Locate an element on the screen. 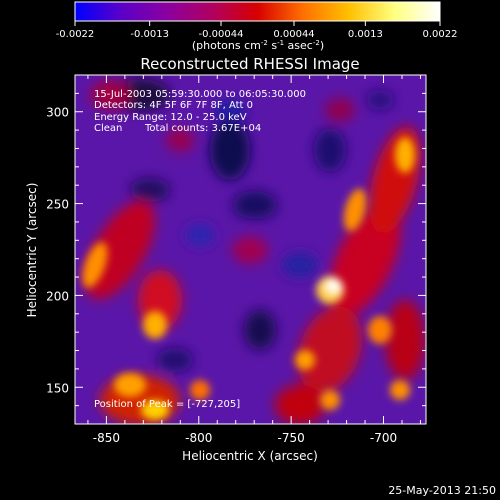 Image resolution: width=500 pixels, height=500 pixels. colorbar-tick-label: 0.00044 is located at coordinates (293, 34).